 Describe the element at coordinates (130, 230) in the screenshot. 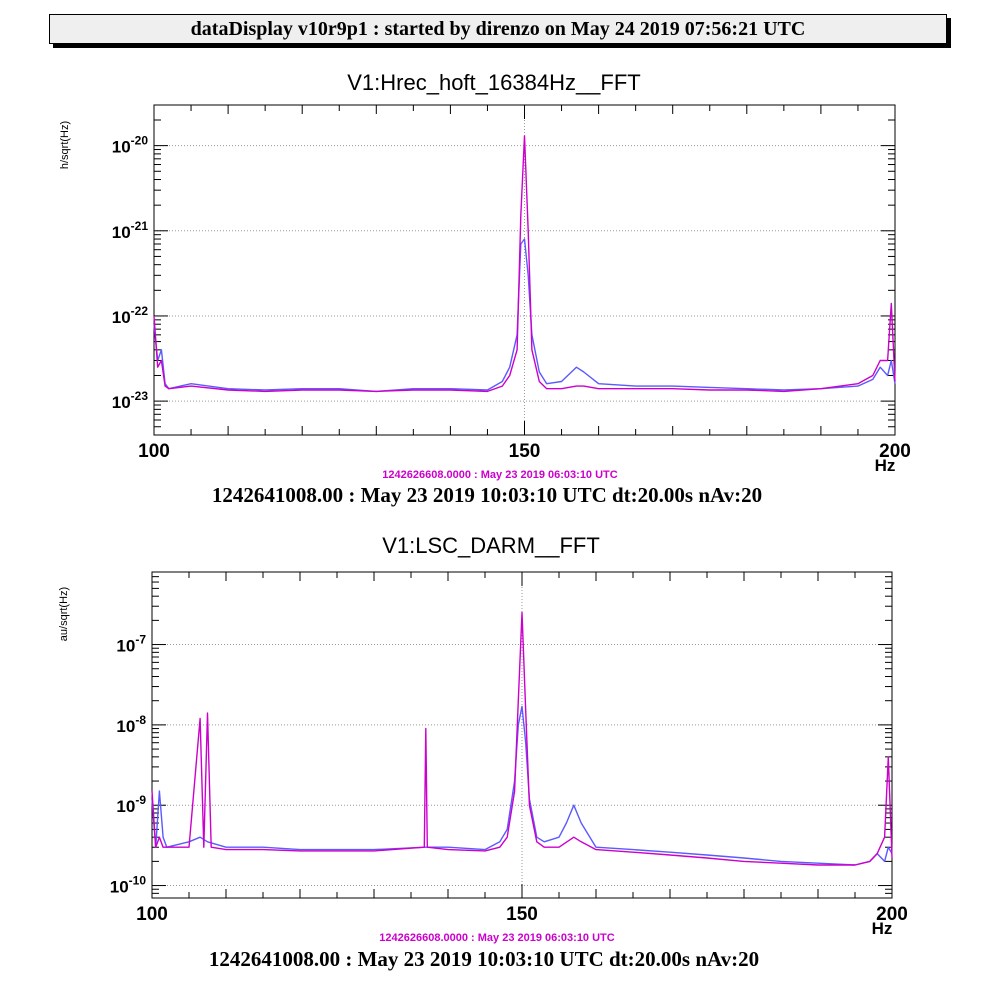

I see `plot1-y-tick-label: 10⁻²¹` at that location.